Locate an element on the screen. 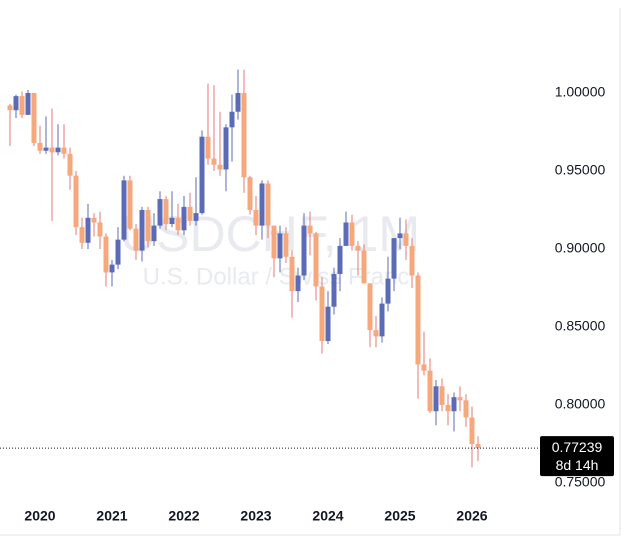 This screenshot has width=629, height=552. y-tick-label: 0.95000 is located at coordinates (580, 170).